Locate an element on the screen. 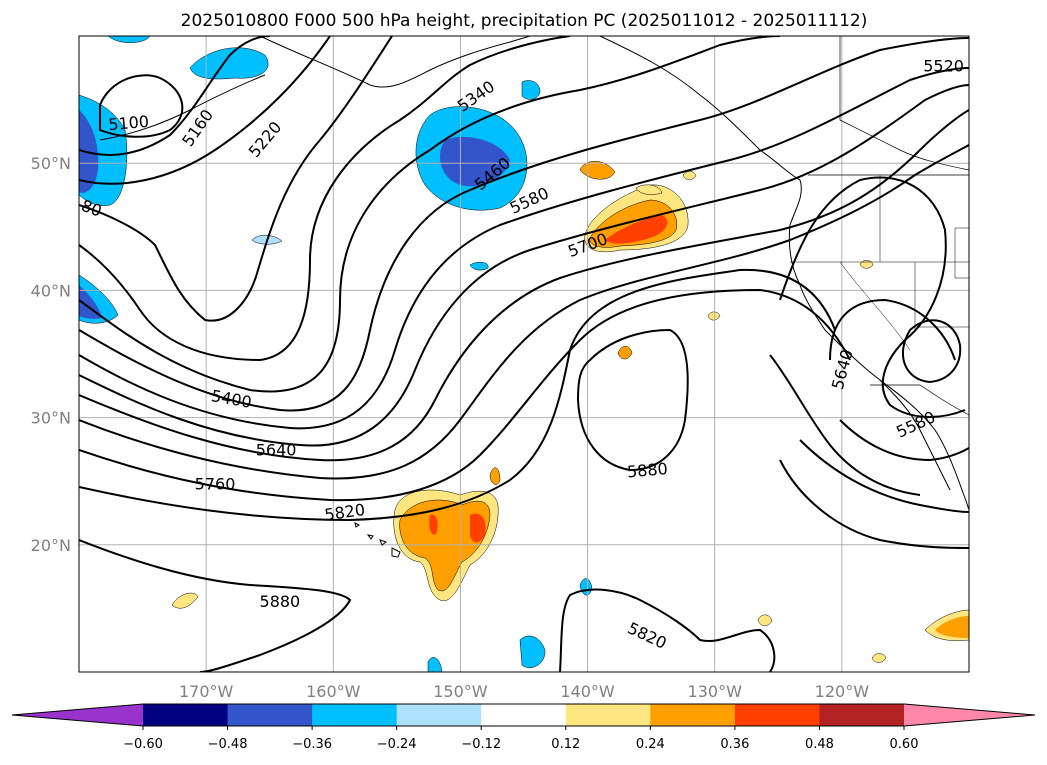  colorbar-tick-label: 0.60 is located at coordinates (904, 744).